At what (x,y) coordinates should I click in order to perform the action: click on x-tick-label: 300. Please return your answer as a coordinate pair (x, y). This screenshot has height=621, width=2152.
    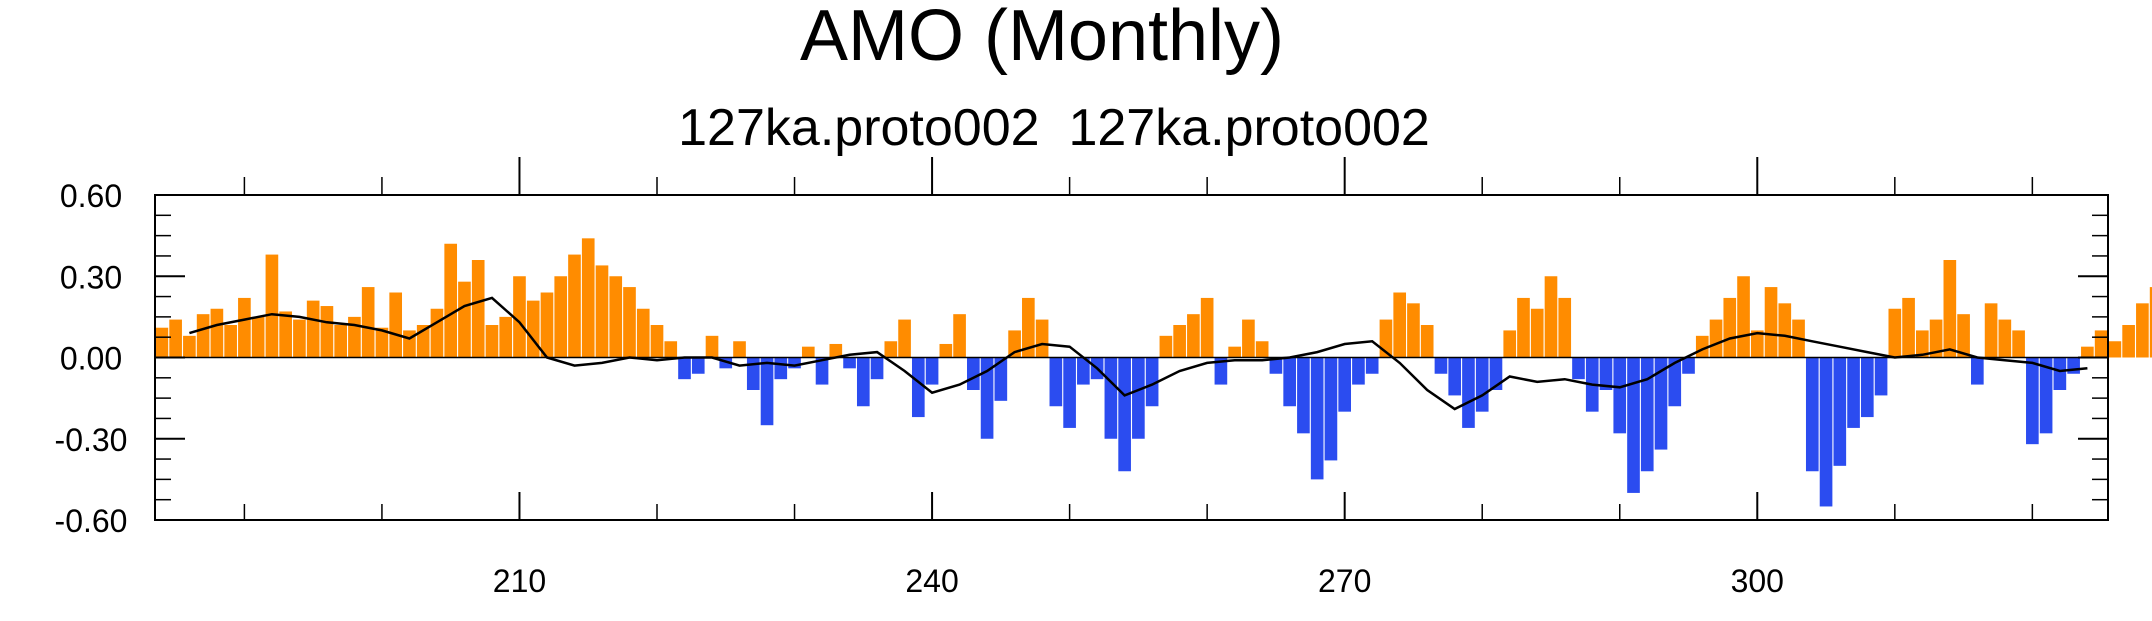
    Looking at the image, I should click on (1757, 581).